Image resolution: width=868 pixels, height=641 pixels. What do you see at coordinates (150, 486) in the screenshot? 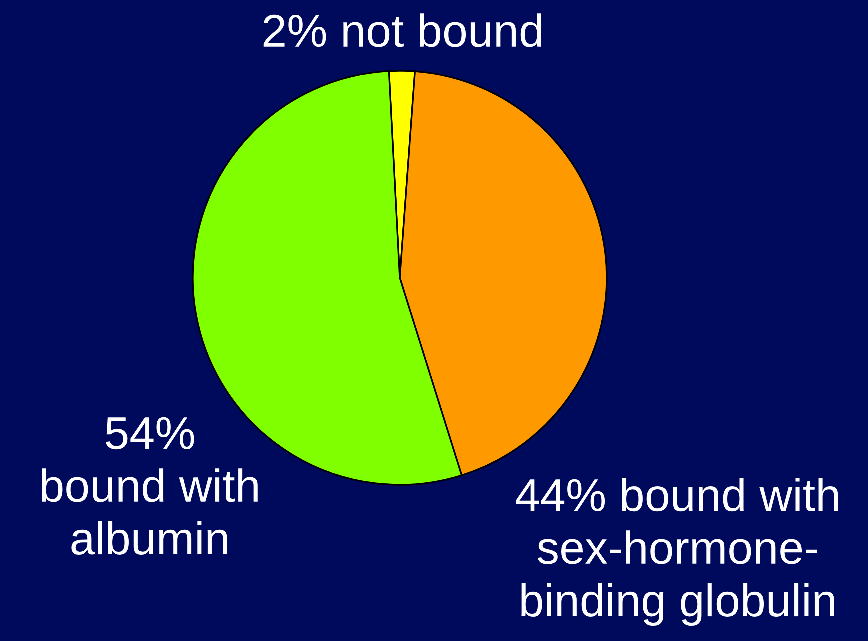
I see `slice-label: 54% bound with albumin` at bounding box center [150, 486].